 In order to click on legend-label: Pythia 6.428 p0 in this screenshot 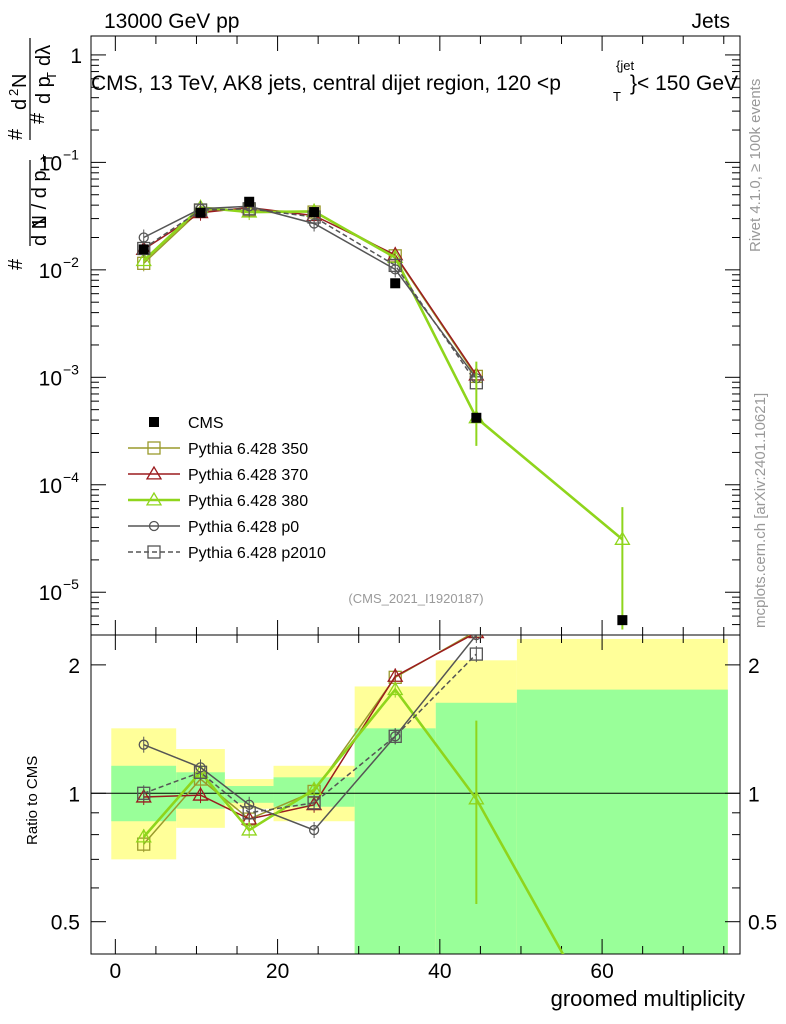, I will do `click(243, 527)`.